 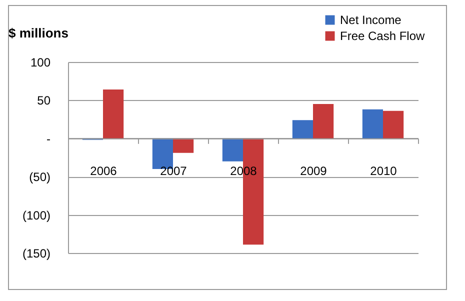 What do you see at coordinates (314, 171) in the screenshot?
I see `x-tick-label: 2009` at bounding box center [314, 171].